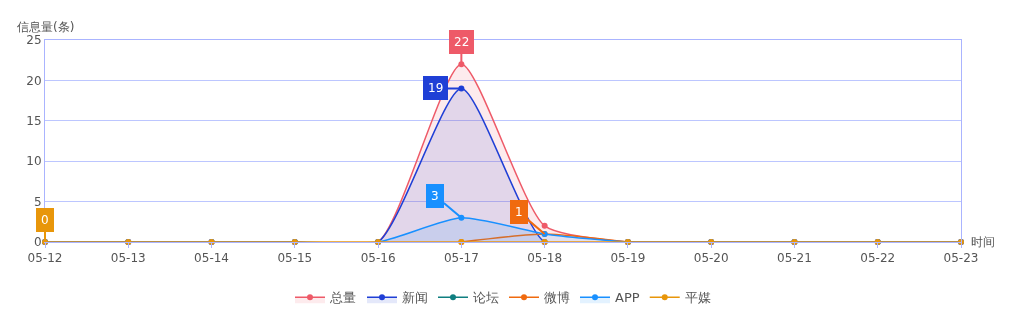  I want to click on x-tick-label: 05-12, so click(45, 258).